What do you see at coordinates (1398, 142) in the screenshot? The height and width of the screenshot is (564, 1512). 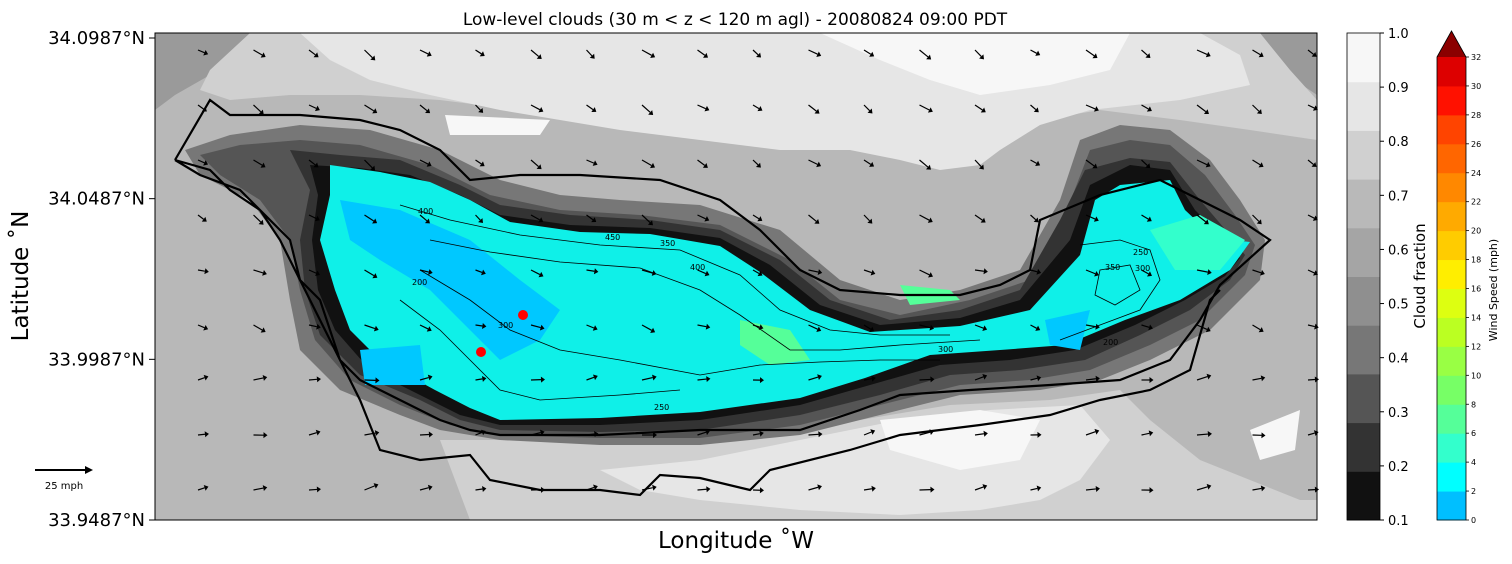 I see `cloud-colorbar-tick-label: 0.8` at bounding box center [1398, 142].